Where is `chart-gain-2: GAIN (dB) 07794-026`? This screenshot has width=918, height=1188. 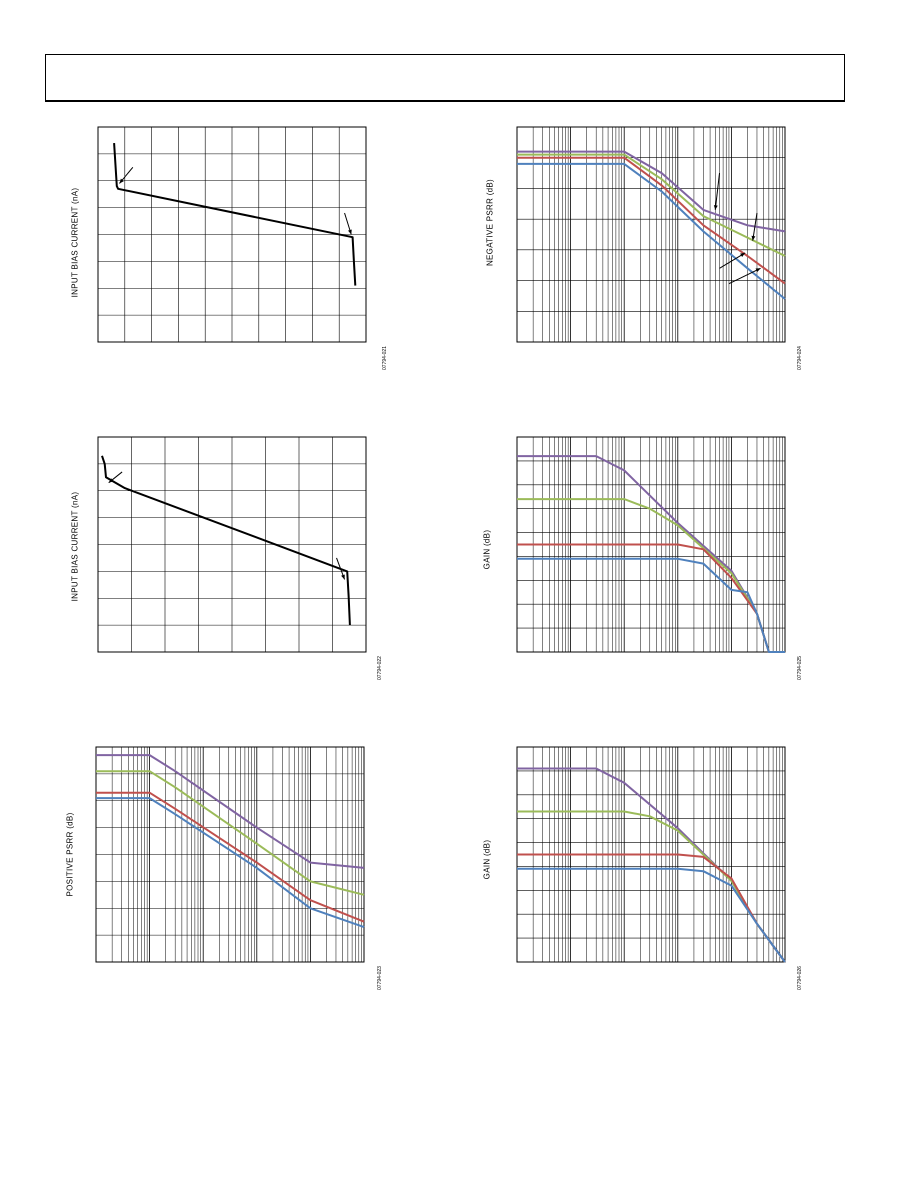
chart-gain-2: GAIN (dB) 07794-026 is located at coordinates (645, 870).